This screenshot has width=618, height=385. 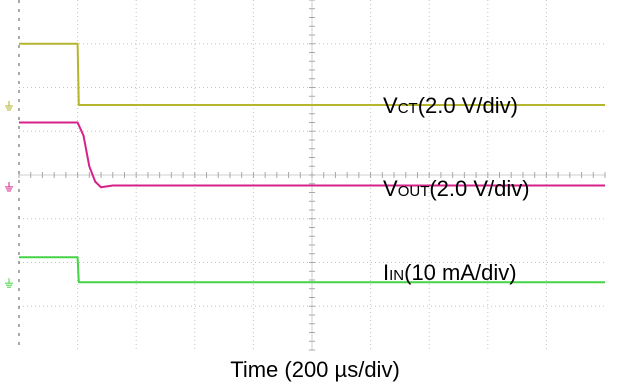 I want to click on trace-label-subscript: CT, so click(x=408, y=108).